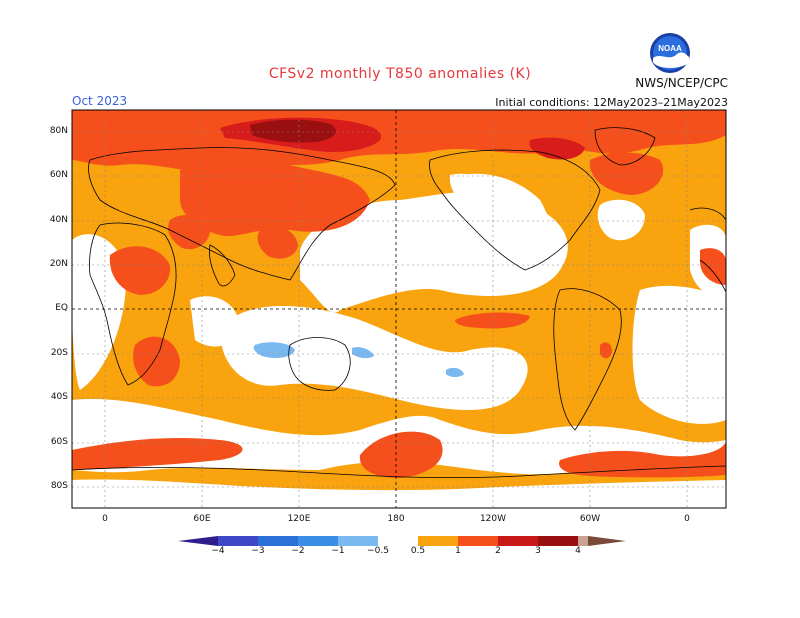 The image size is (800, 618). I want to click on anomaly-neg-05-1-south-pacific, so click(455, 372).